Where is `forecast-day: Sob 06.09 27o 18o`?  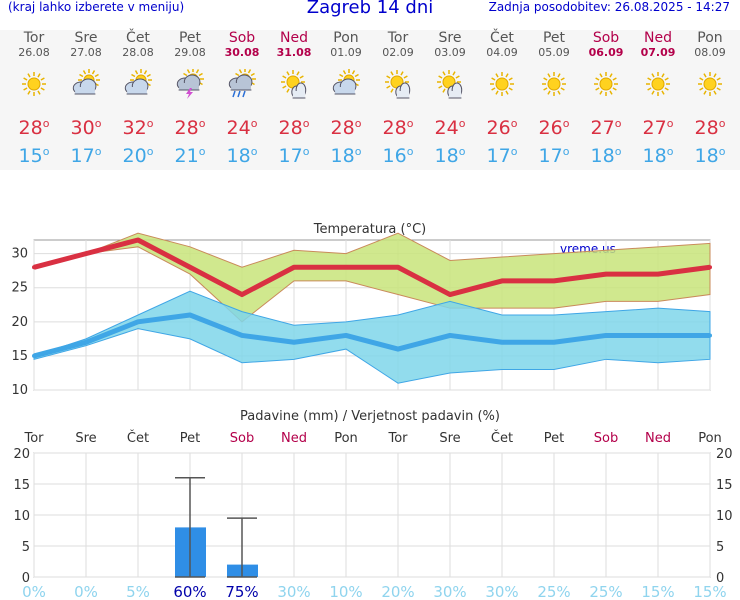 forecast-day: Sob 06.09 27o 18o is located at coordinates (606, 99).